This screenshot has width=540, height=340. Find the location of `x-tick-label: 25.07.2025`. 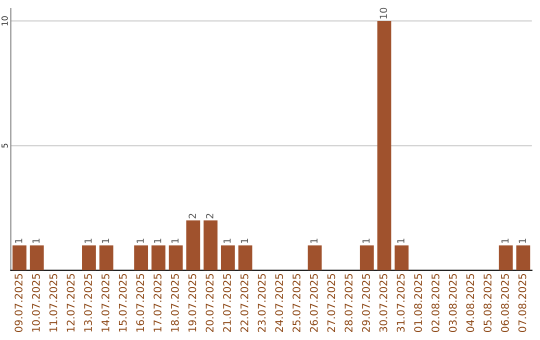

x-tick-label: 25.07.2025 is located at coordinates (296, 303).